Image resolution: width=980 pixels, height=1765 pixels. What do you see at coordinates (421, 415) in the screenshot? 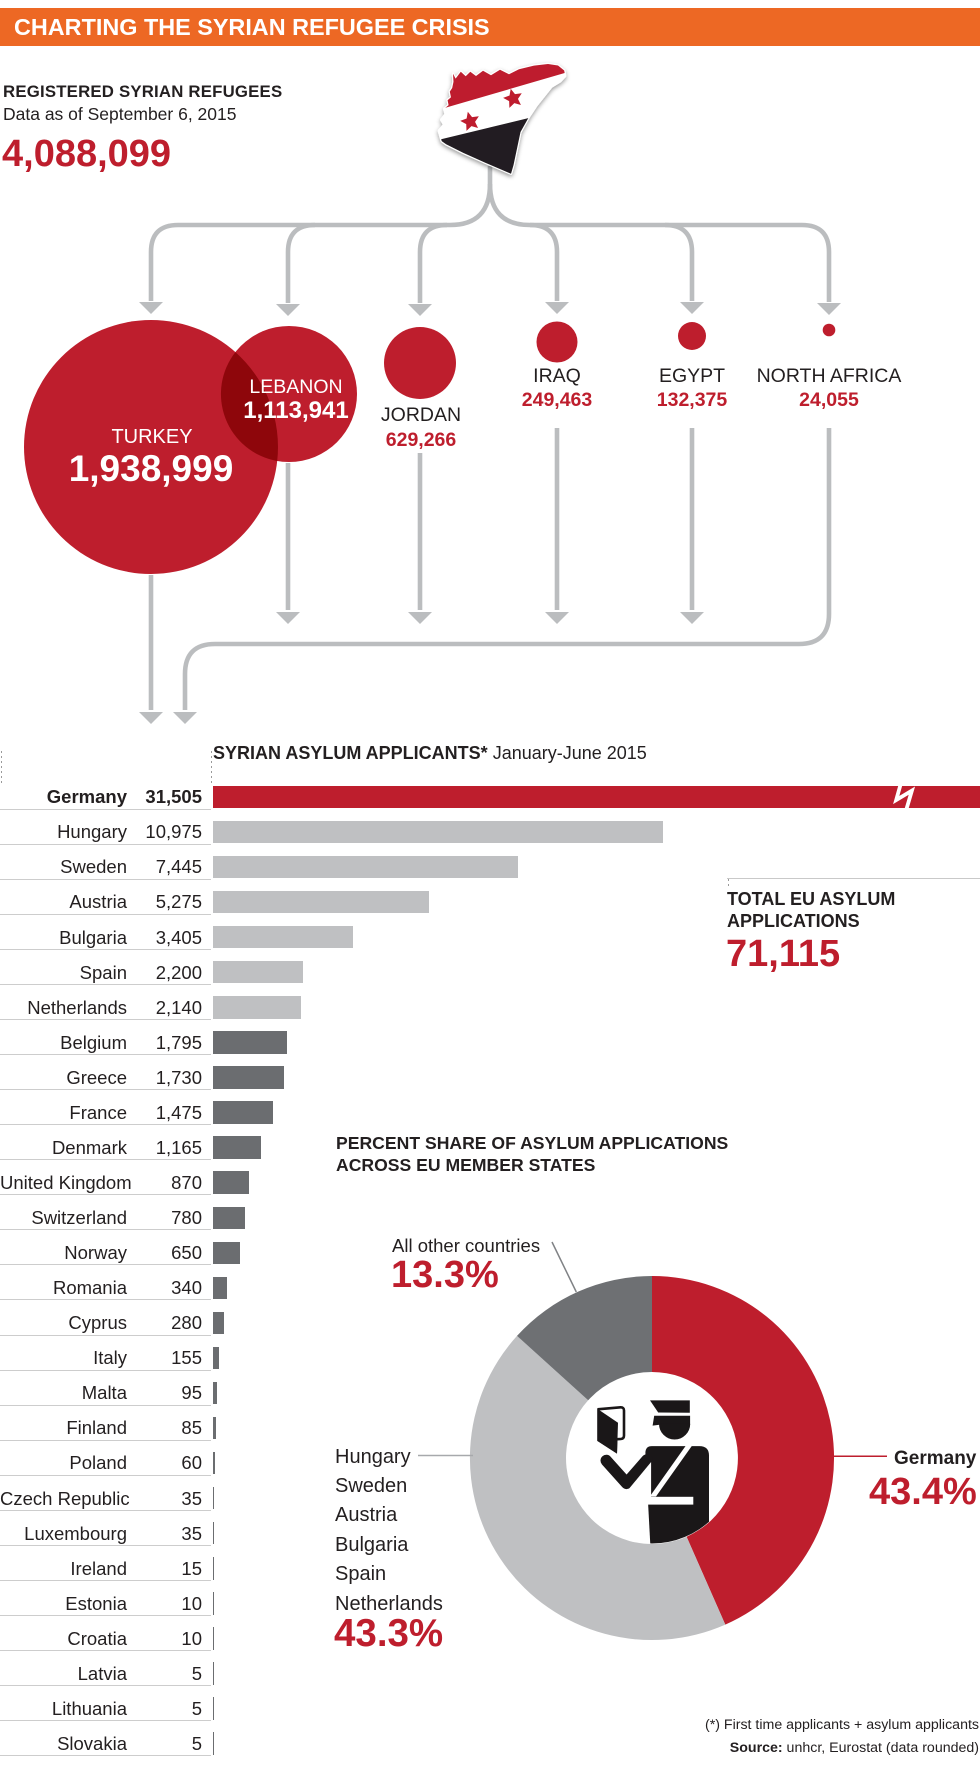
I see `svg-text: JORDAN` at bounding box center [421, 415].